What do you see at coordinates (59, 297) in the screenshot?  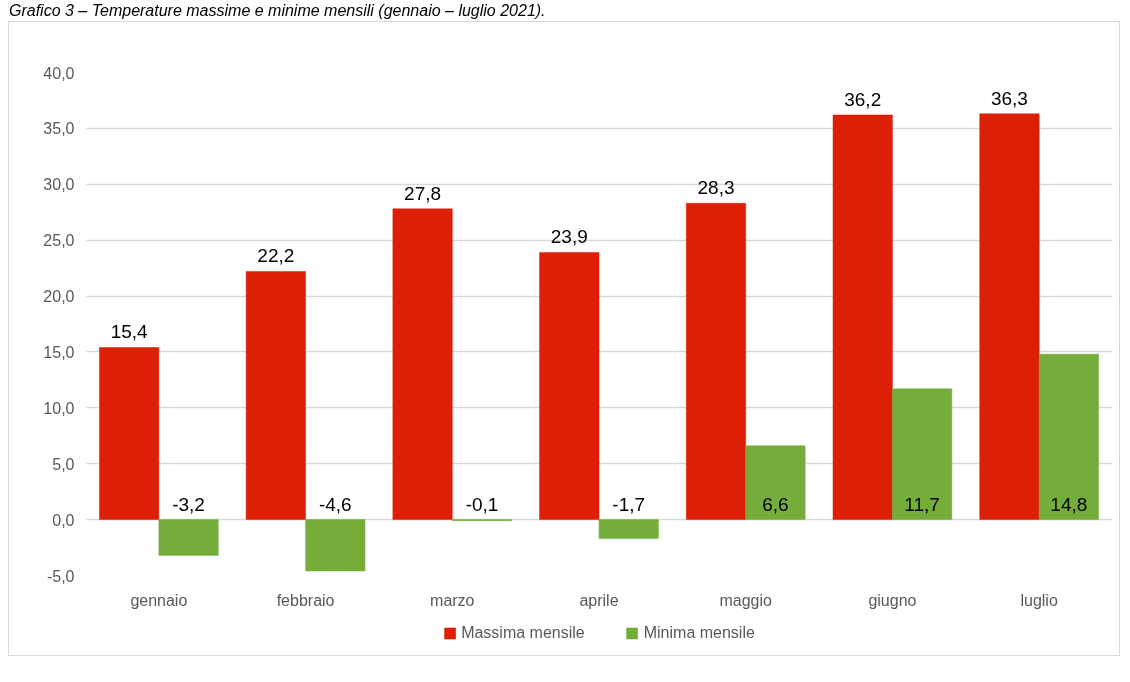 I see `y-tick-label: 20,0` at bounding box center [59, 297].